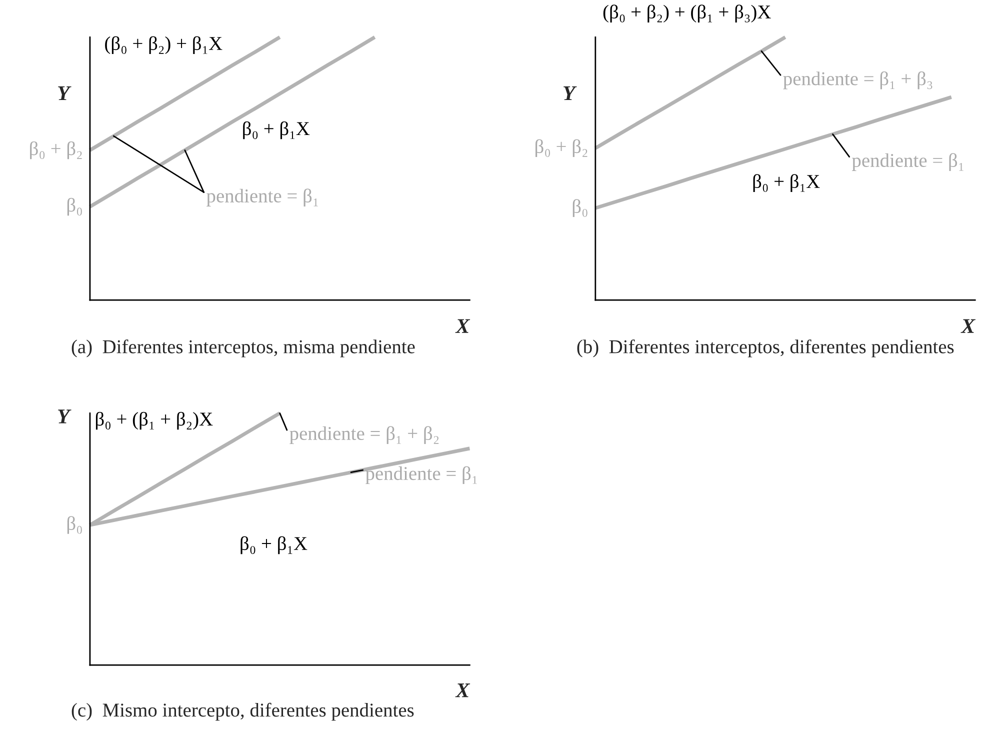 The height and width of the screenshot is (730, 994). Describe the element at coordinates (364, 435) in the screenshot. I see `annotation: pendiente = β₁ + β₂` at that location.